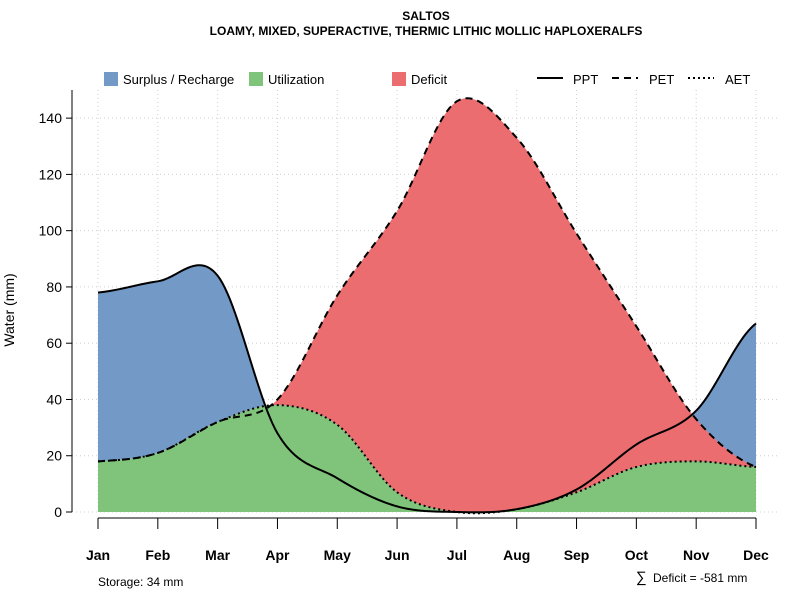  I want to click on x-tick-label-jul: Jul, so click(457, 555).